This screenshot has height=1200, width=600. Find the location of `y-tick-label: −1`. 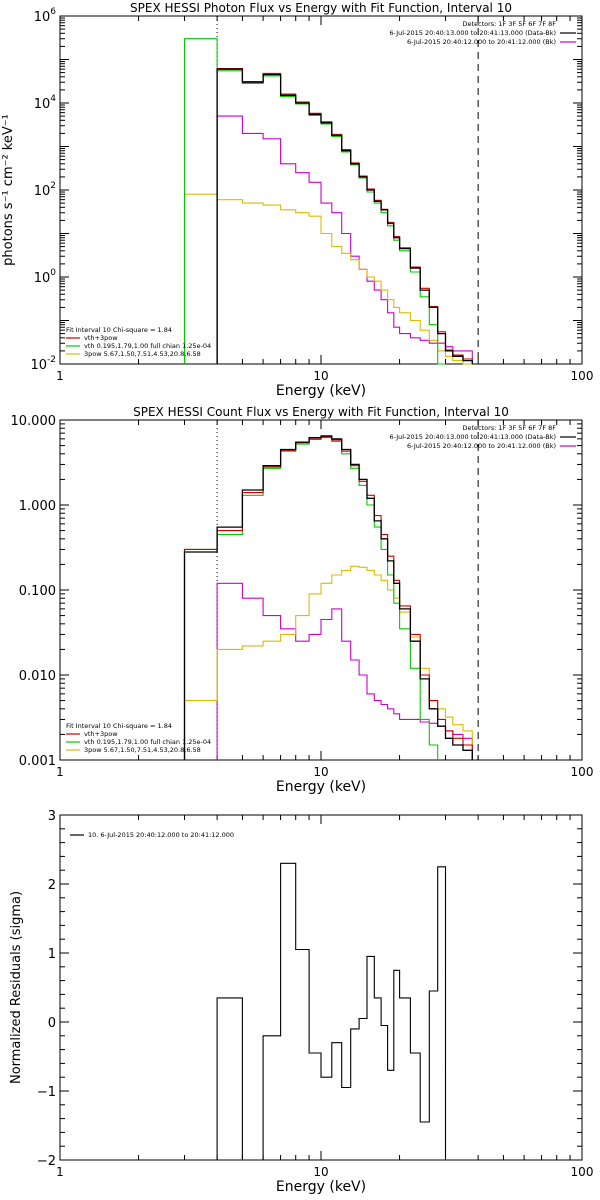

y-tick-label: −1 is located at coordinates (46, 1092).